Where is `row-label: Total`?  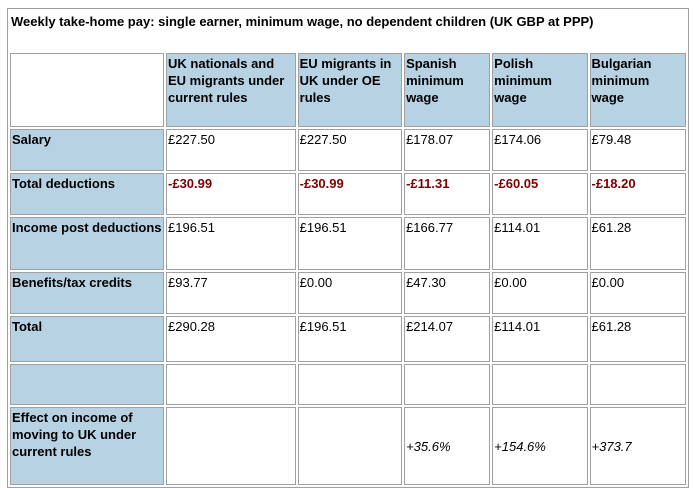 row-label: Total is located at coordinates (87, 339).